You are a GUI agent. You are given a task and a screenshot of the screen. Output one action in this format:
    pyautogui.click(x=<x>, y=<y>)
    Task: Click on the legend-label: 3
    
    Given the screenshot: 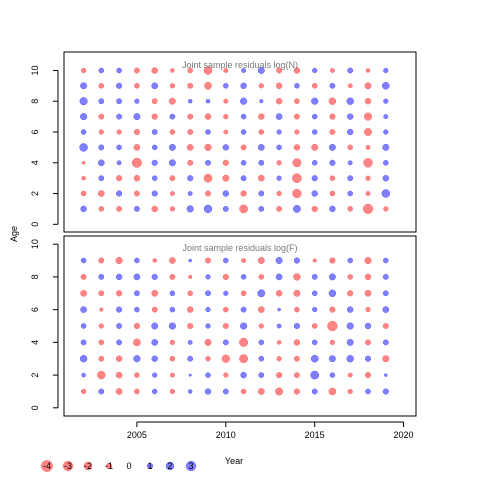 What is the action you would take?
    pyautogui.click(x=190, y=466)
    